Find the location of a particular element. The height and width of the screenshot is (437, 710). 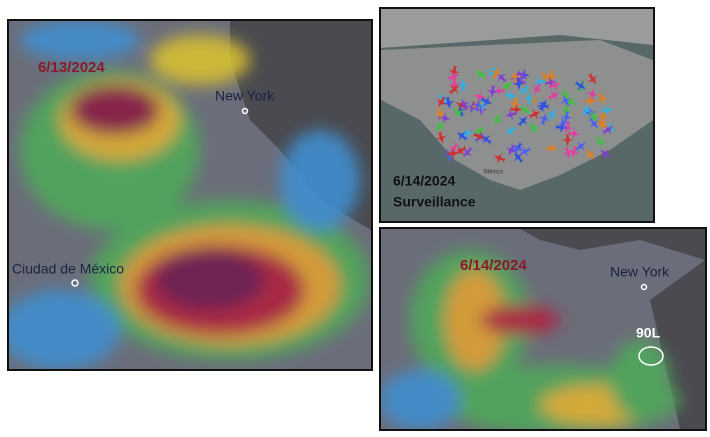

caption: Surveillance is located at coordinates (434, 202).